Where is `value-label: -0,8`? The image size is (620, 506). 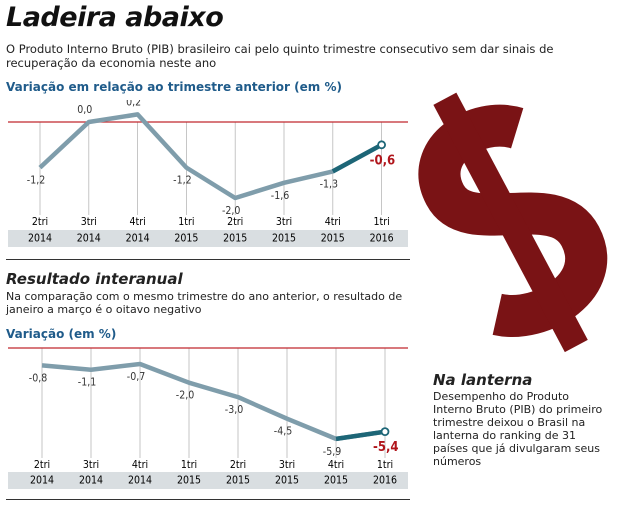 value-label: -0,8 is located at coordinates (38, 378).